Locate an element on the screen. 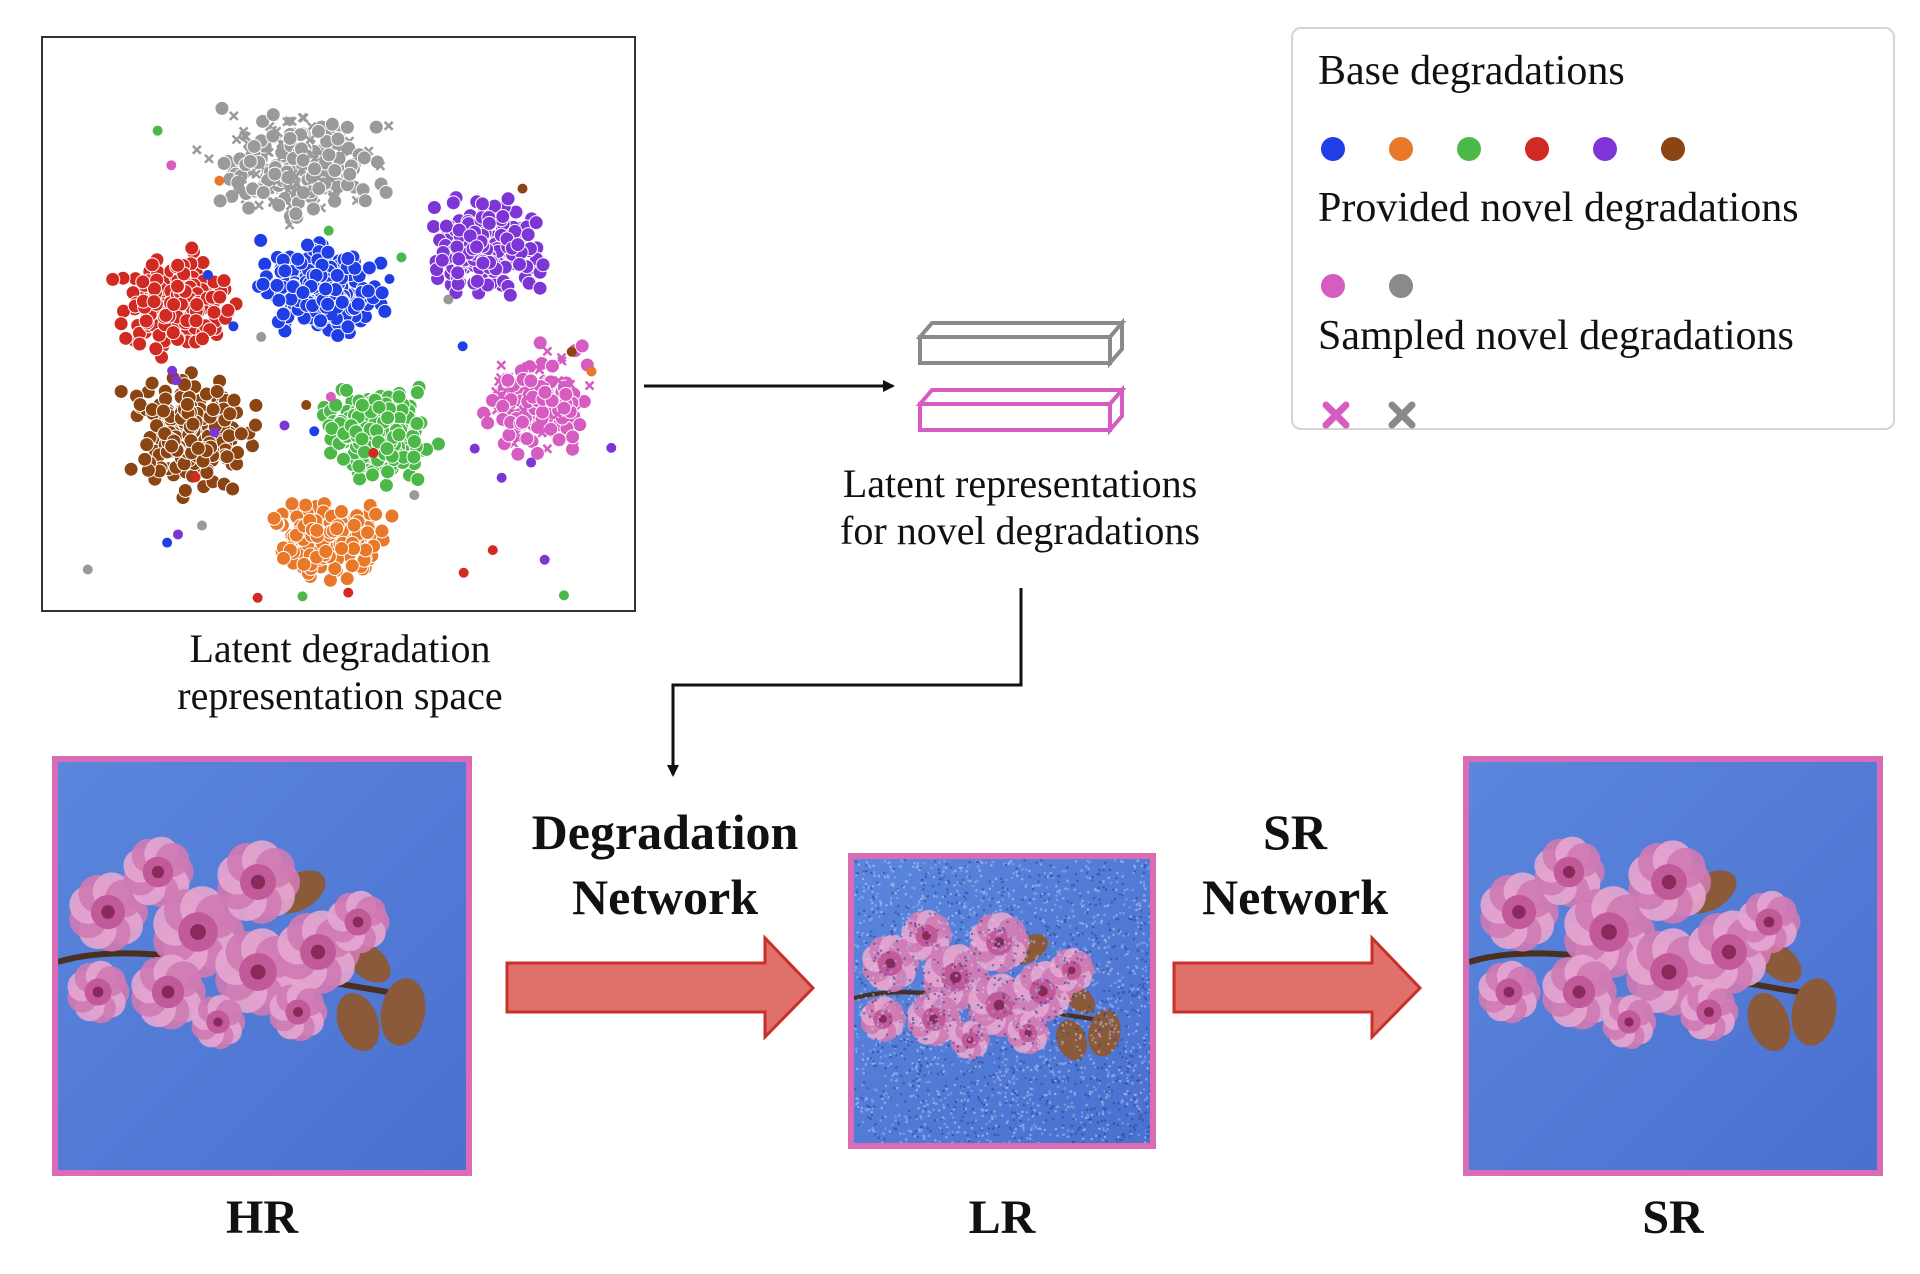 This screenshot has width=1920, height=1274. lr-image is located at coordinates (1002, 1001).